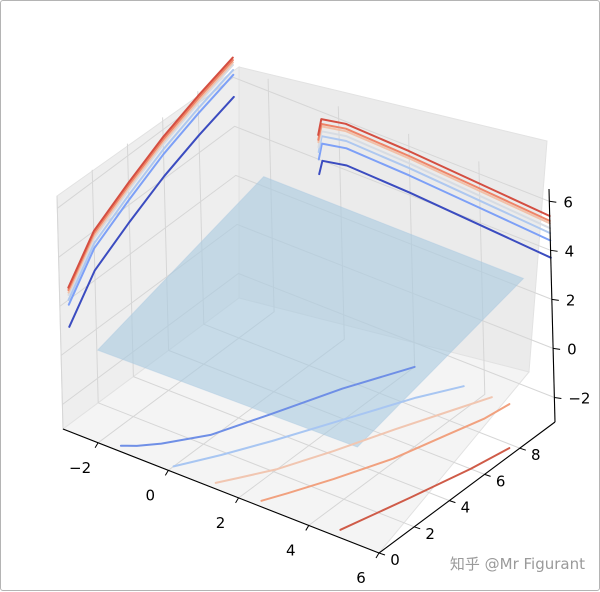 The width and height of the screenshot is (600, 592). Describe the element at coordinates (291, 550) in the screenshot. I see `x-tick-label: 4` at that location.